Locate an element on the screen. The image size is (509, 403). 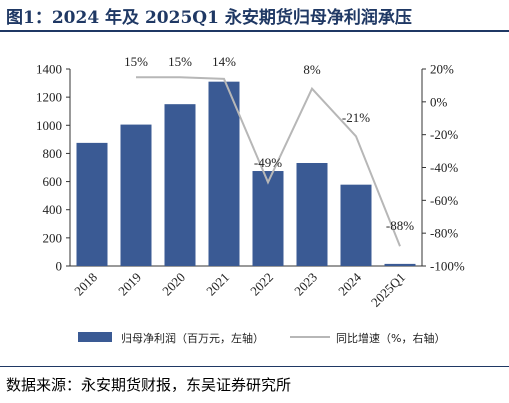
line-data-label: -21% is located at coordinates (356, 117).